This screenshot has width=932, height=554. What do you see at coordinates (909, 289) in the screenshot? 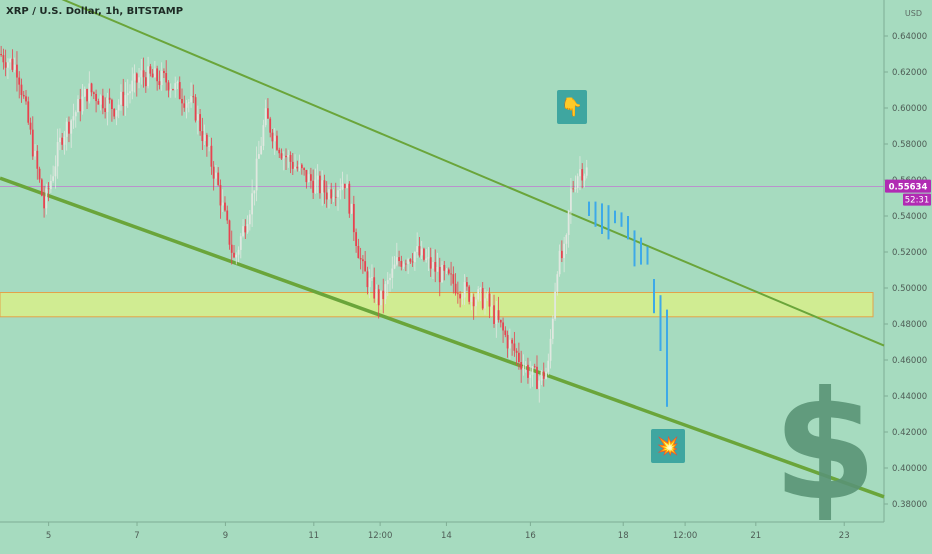
I see `y-tick-label: 0.50000` at bounding box center [909, 289].